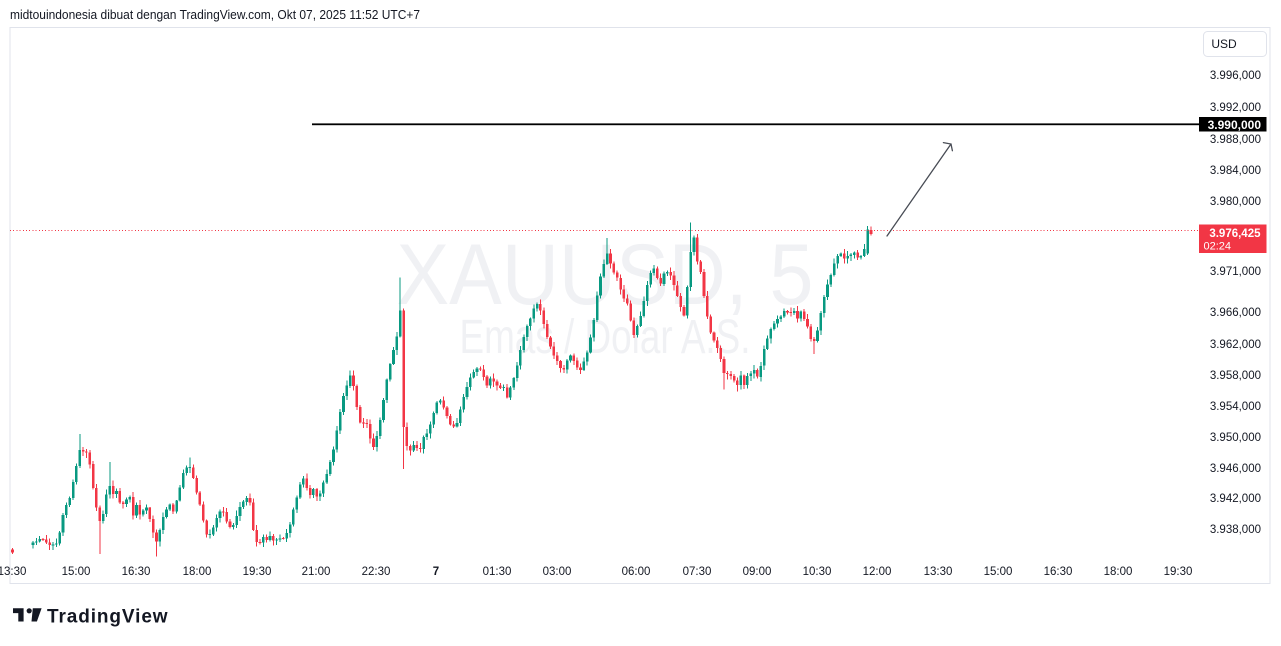 The height and width of the screenshot is (646, 1281). Describe the element at coordinates (557, 572) in the screenshot. I see `svg-text: 03:00` at that location.